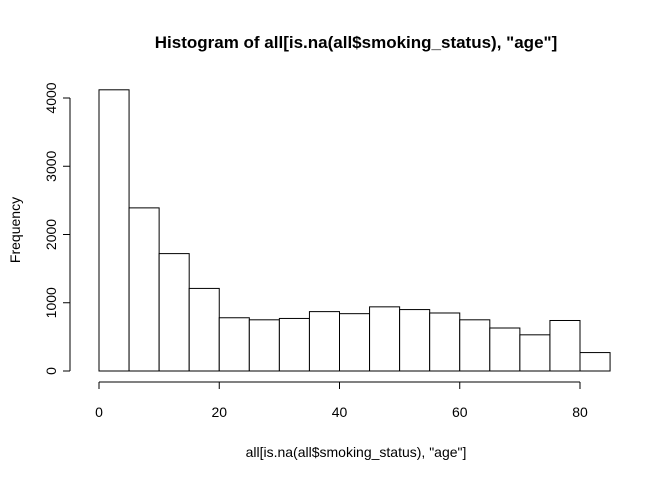  Describe the element at coordinates (460, 412) in the screenshot. I see `x-tick-label-3: 60` at that location.